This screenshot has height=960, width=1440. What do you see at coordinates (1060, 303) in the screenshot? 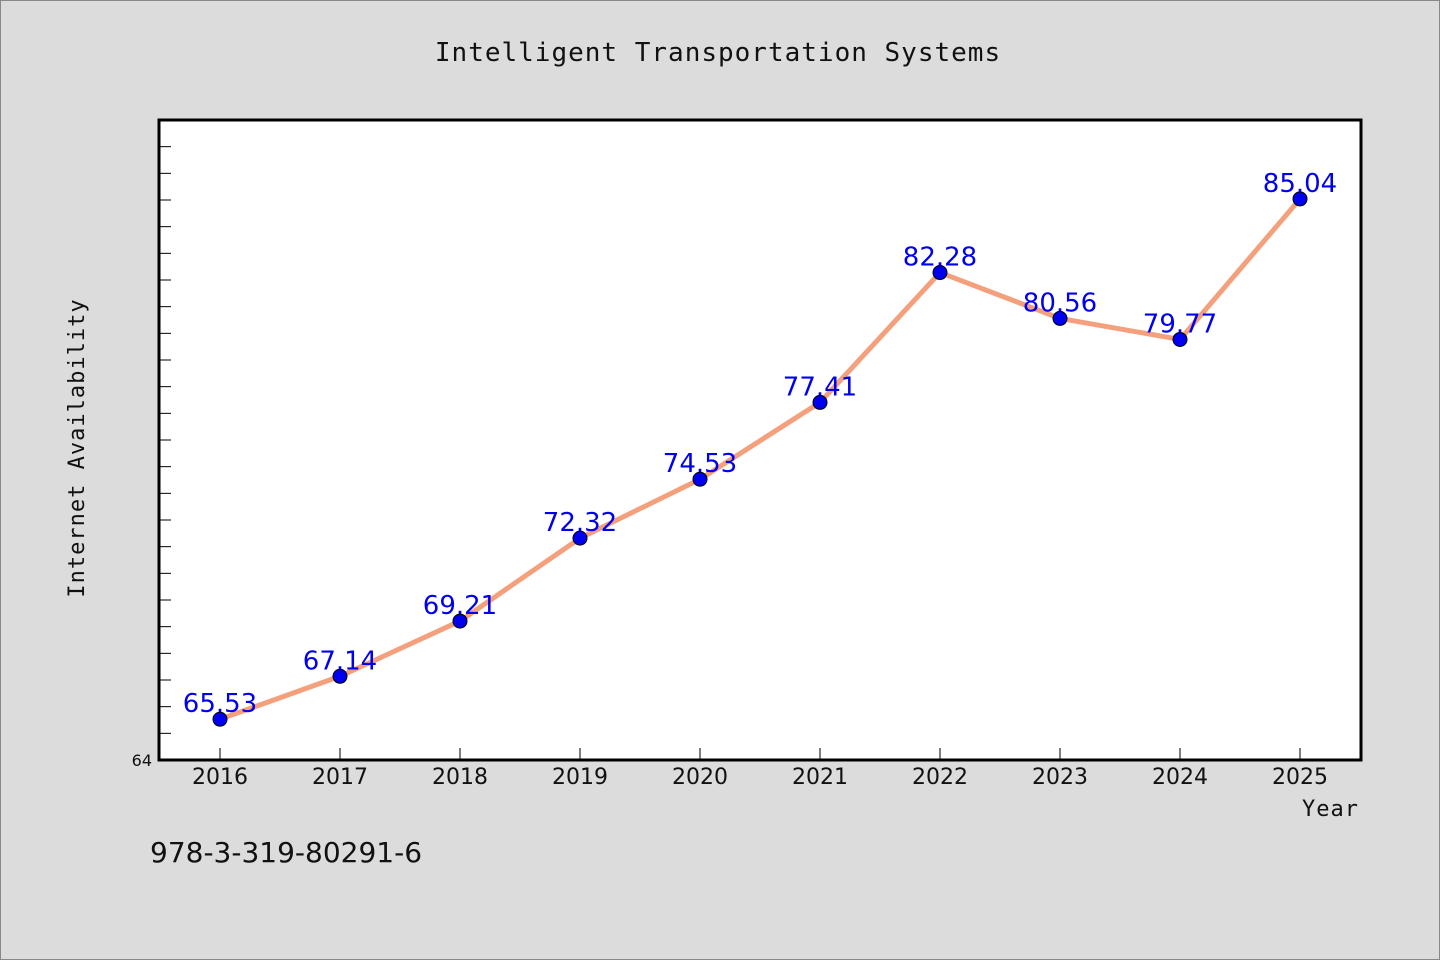
I see `data-label: 80.56` at bounding box center [1060, 303].